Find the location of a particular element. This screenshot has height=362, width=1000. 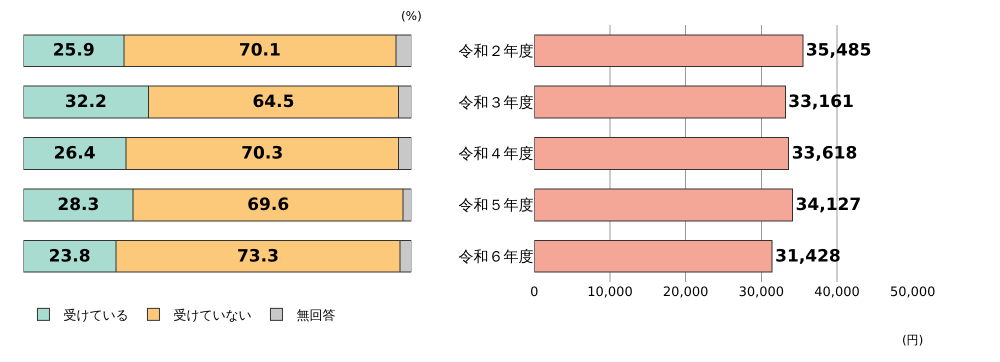

data-label: 33,618 is located at coordinates (825, 153).